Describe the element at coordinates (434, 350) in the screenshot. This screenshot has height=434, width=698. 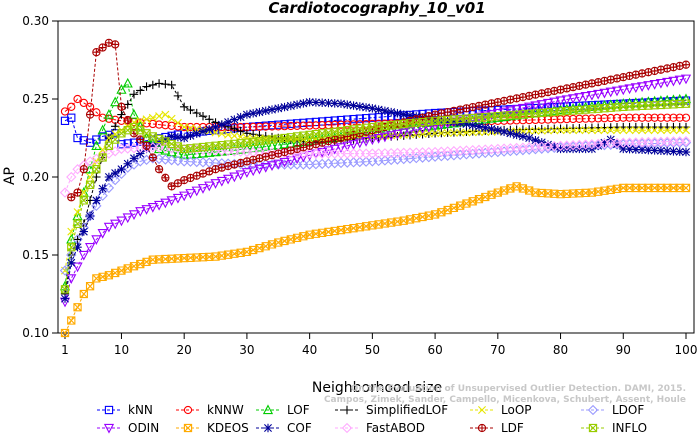
I see `x-tick-label: 60` at that location.